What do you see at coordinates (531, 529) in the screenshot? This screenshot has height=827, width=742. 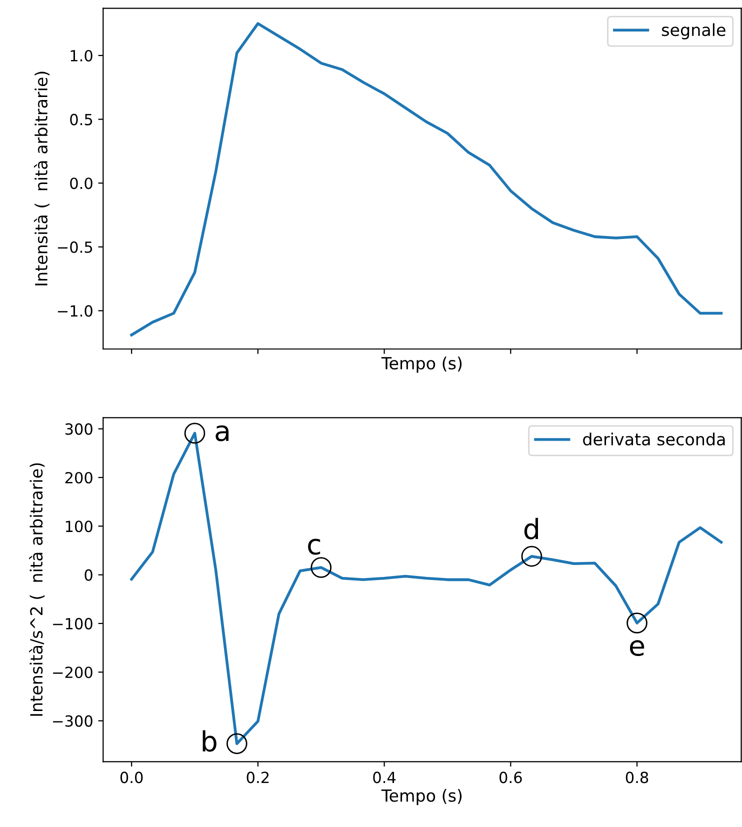 I see `annotation: d` at bounding box center [531, 529].